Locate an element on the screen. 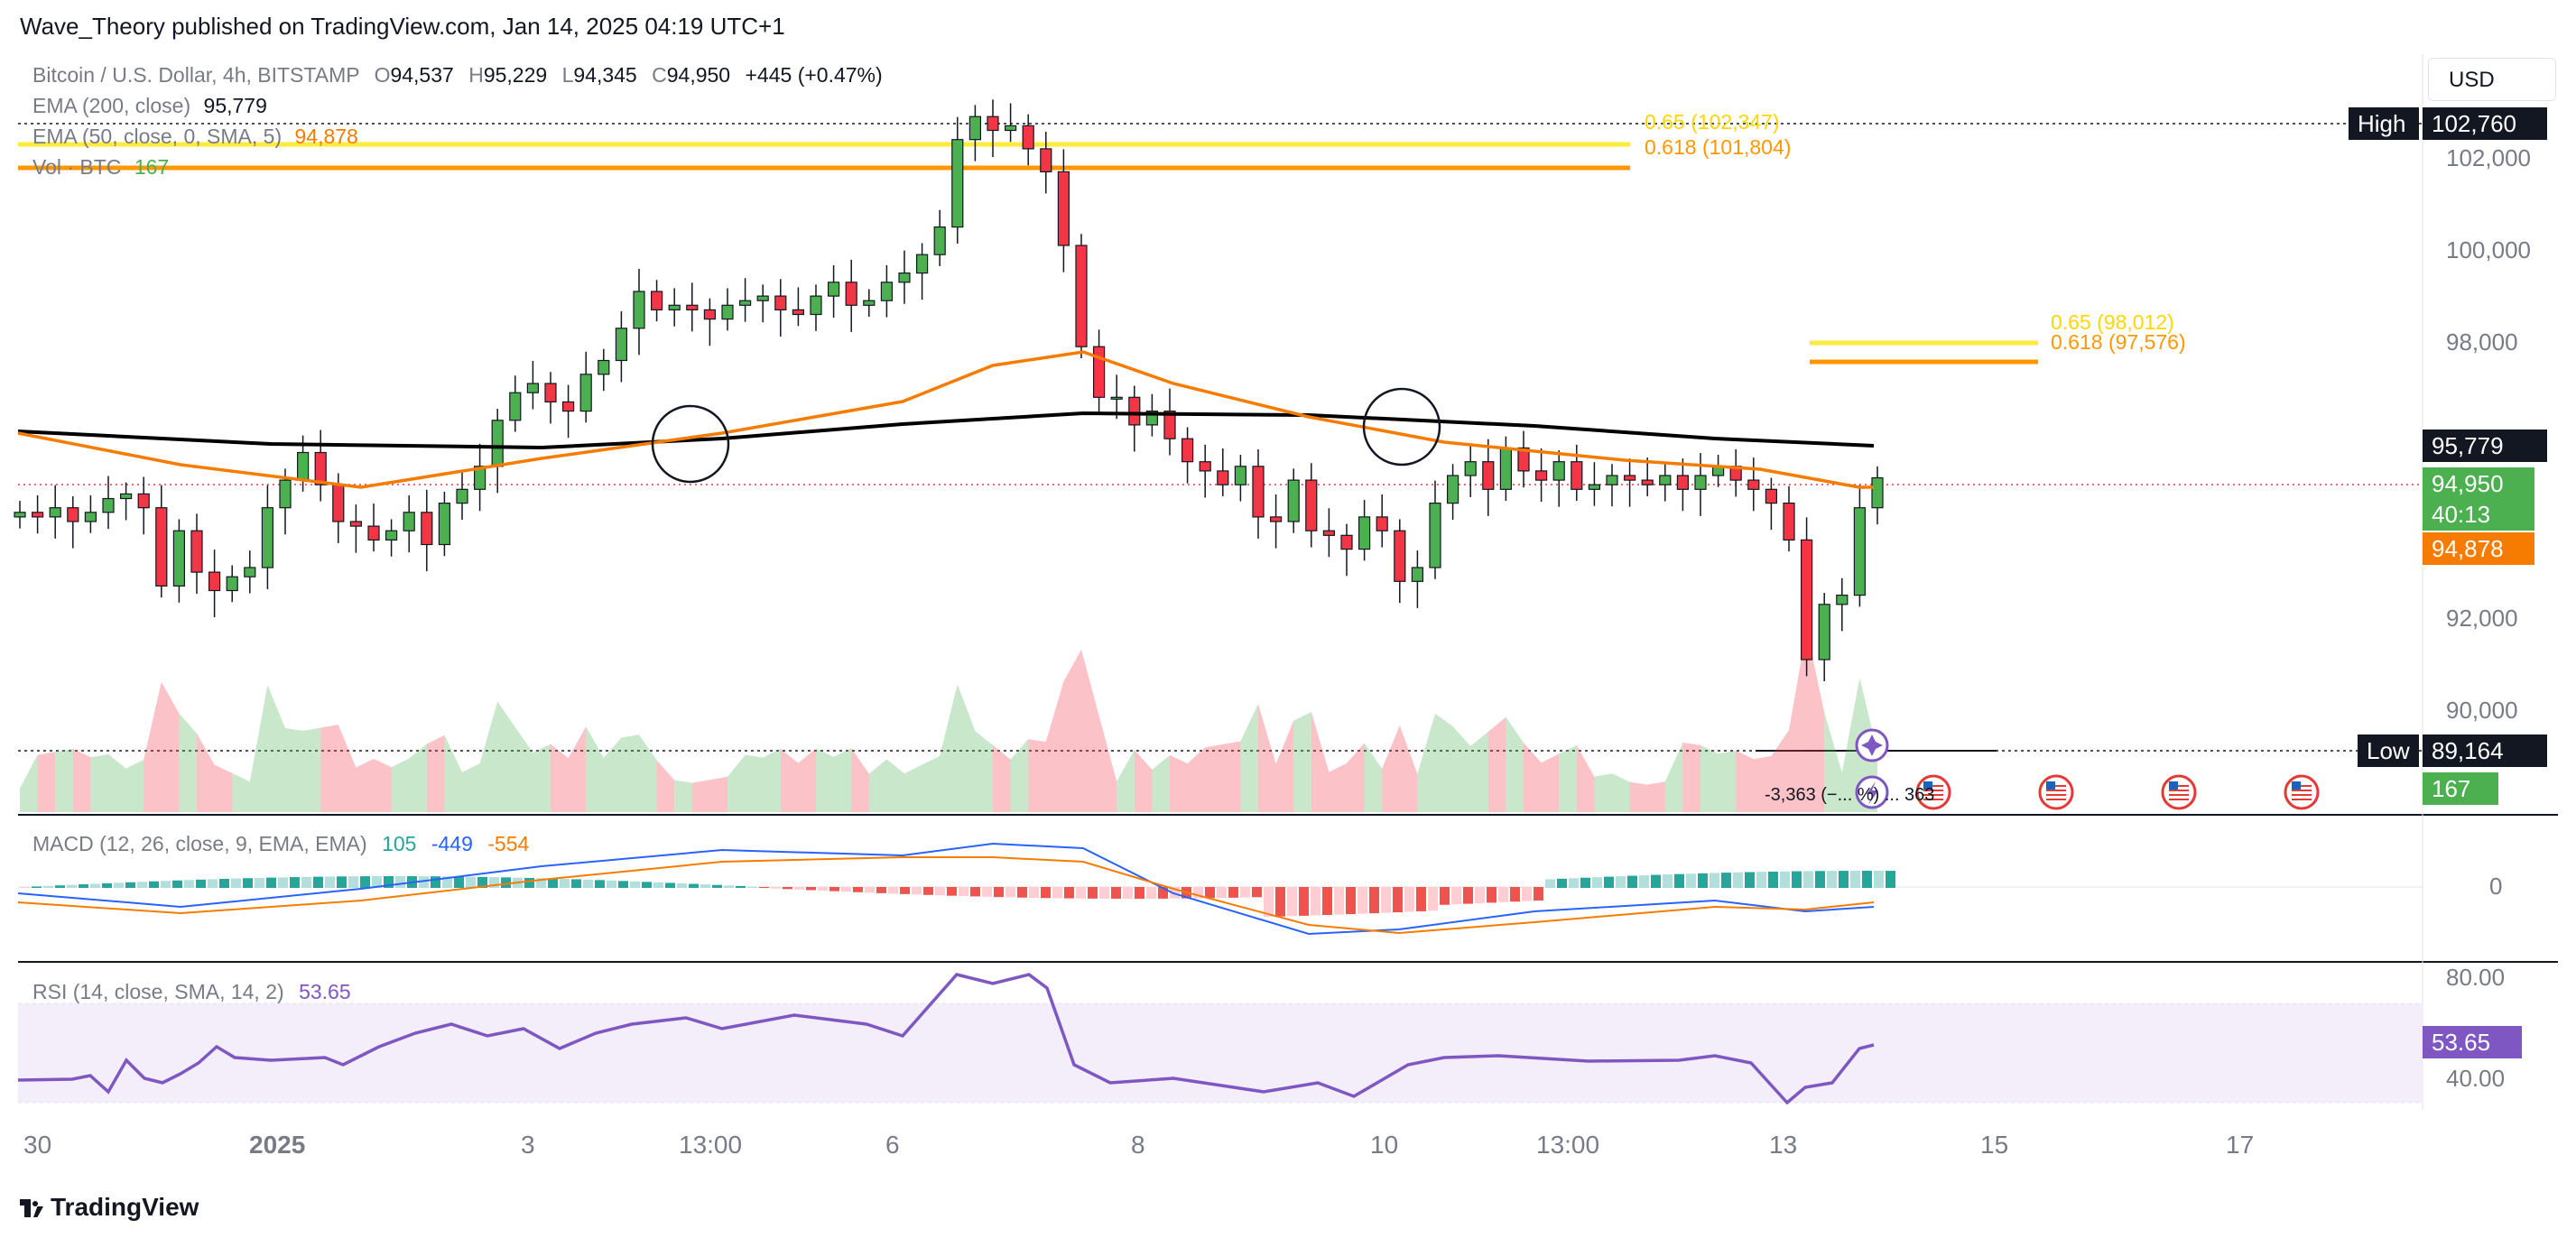 Image resolution: width=2576 pixels, height=1238 pixels. volume-legend: Vol · BTC 167 is located at coordinates (101, 167).